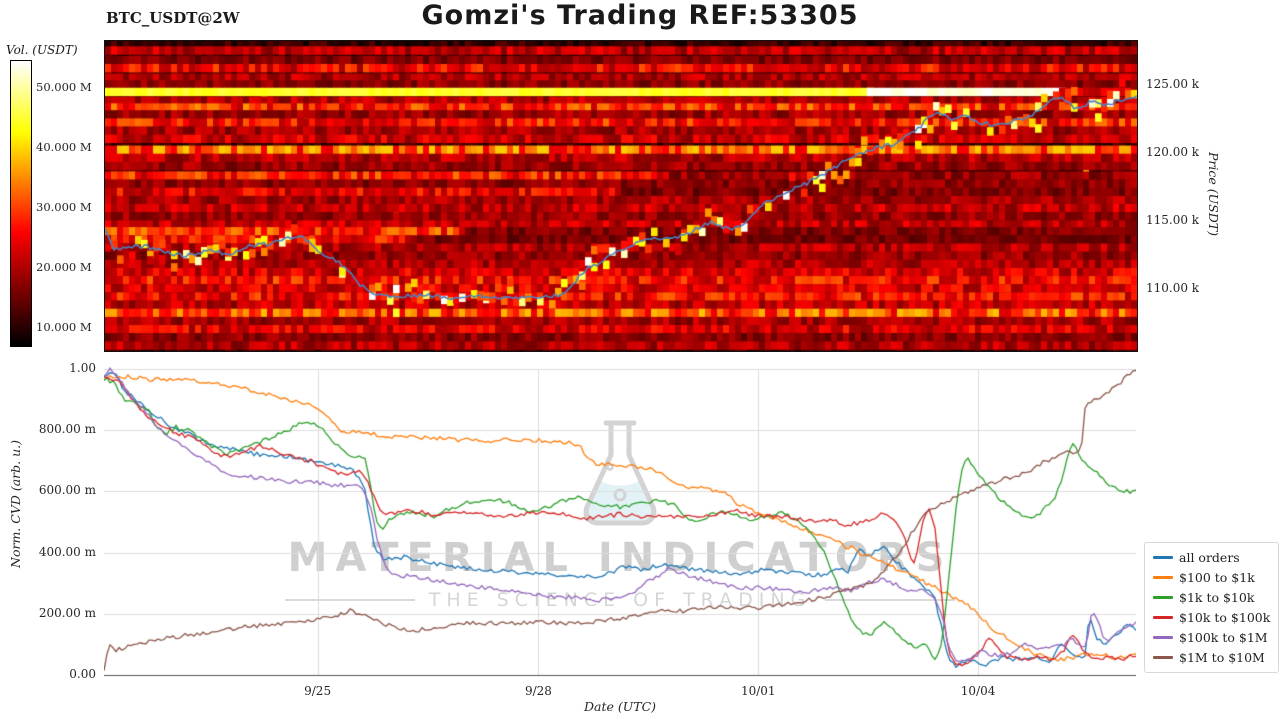 Image resolution: width=1280 pixels, height=720 pixels. I want to click on legend-item-1M-10M: $1M to $10M, so click(1211, 657).